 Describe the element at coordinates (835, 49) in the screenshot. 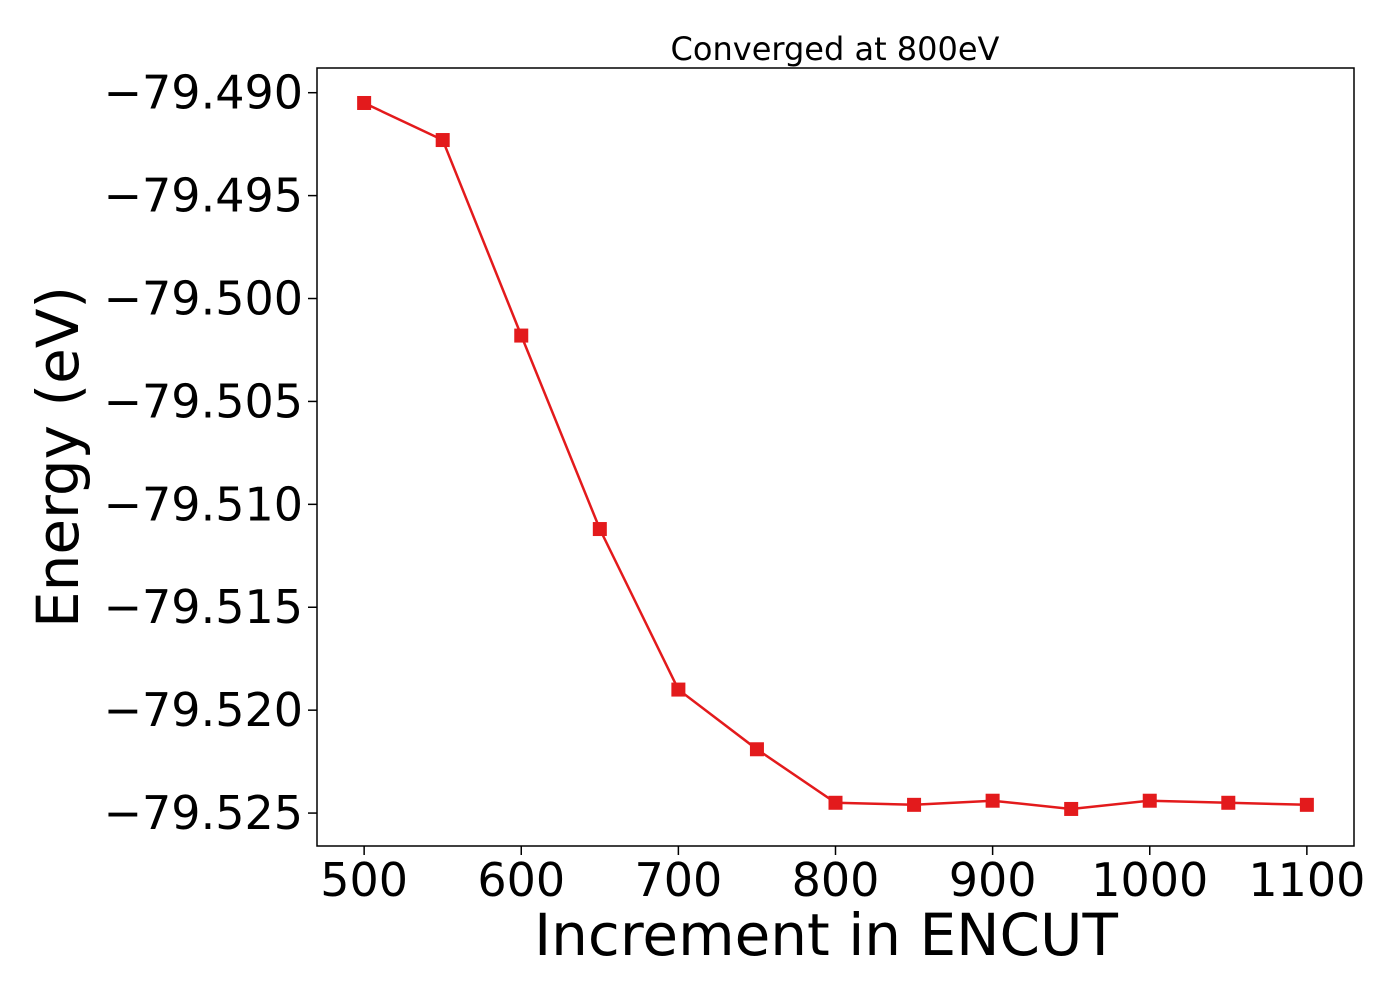

I see `chart-title: Converged at 800eV` at that location.